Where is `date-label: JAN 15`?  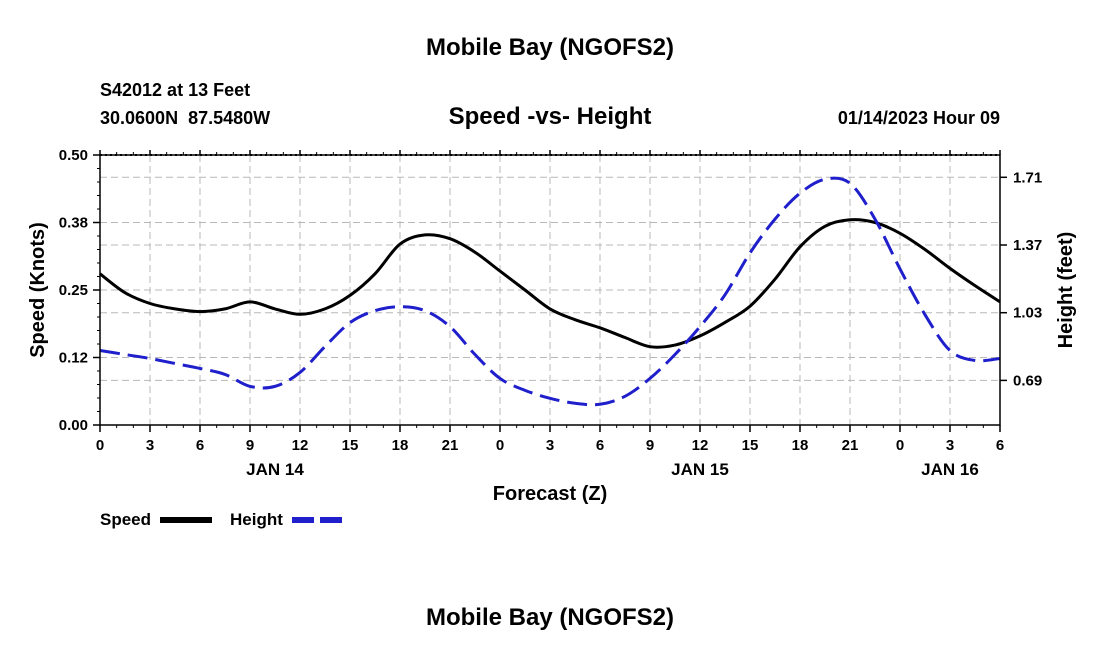 date-label: JAN 15 is located at coordinates (700, 469).